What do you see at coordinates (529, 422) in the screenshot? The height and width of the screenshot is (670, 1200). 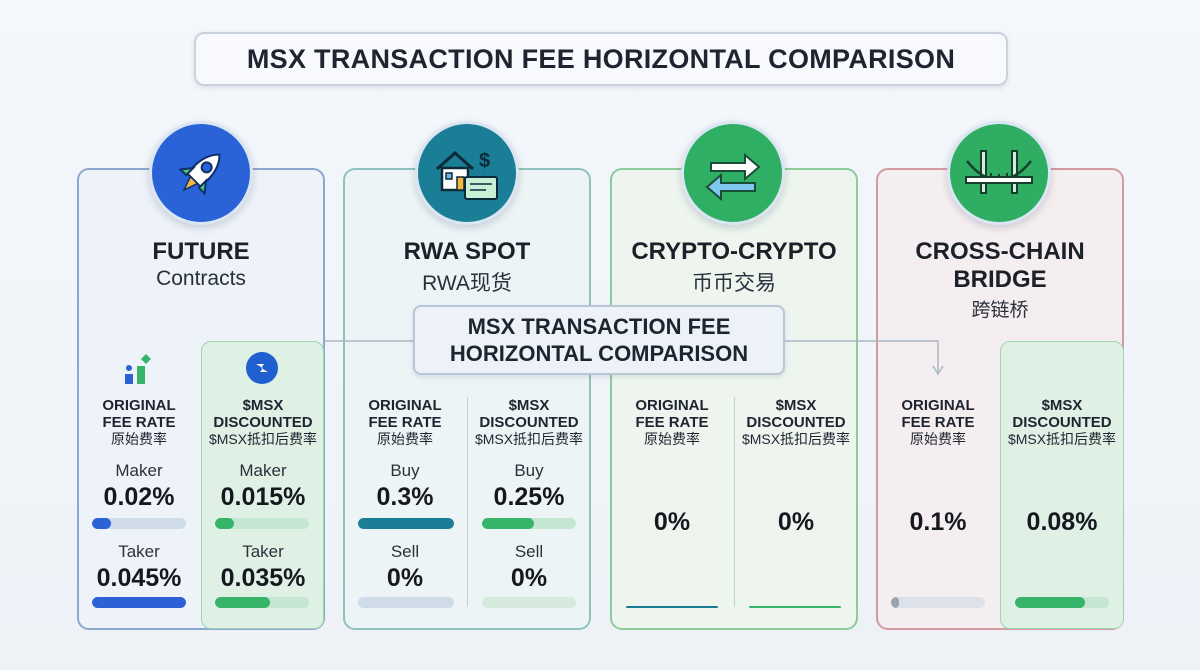 I see `disc-header-rwa: $MSX DISCOUNTED $MSX抵扣后费率` at bounding box center [529, 422].